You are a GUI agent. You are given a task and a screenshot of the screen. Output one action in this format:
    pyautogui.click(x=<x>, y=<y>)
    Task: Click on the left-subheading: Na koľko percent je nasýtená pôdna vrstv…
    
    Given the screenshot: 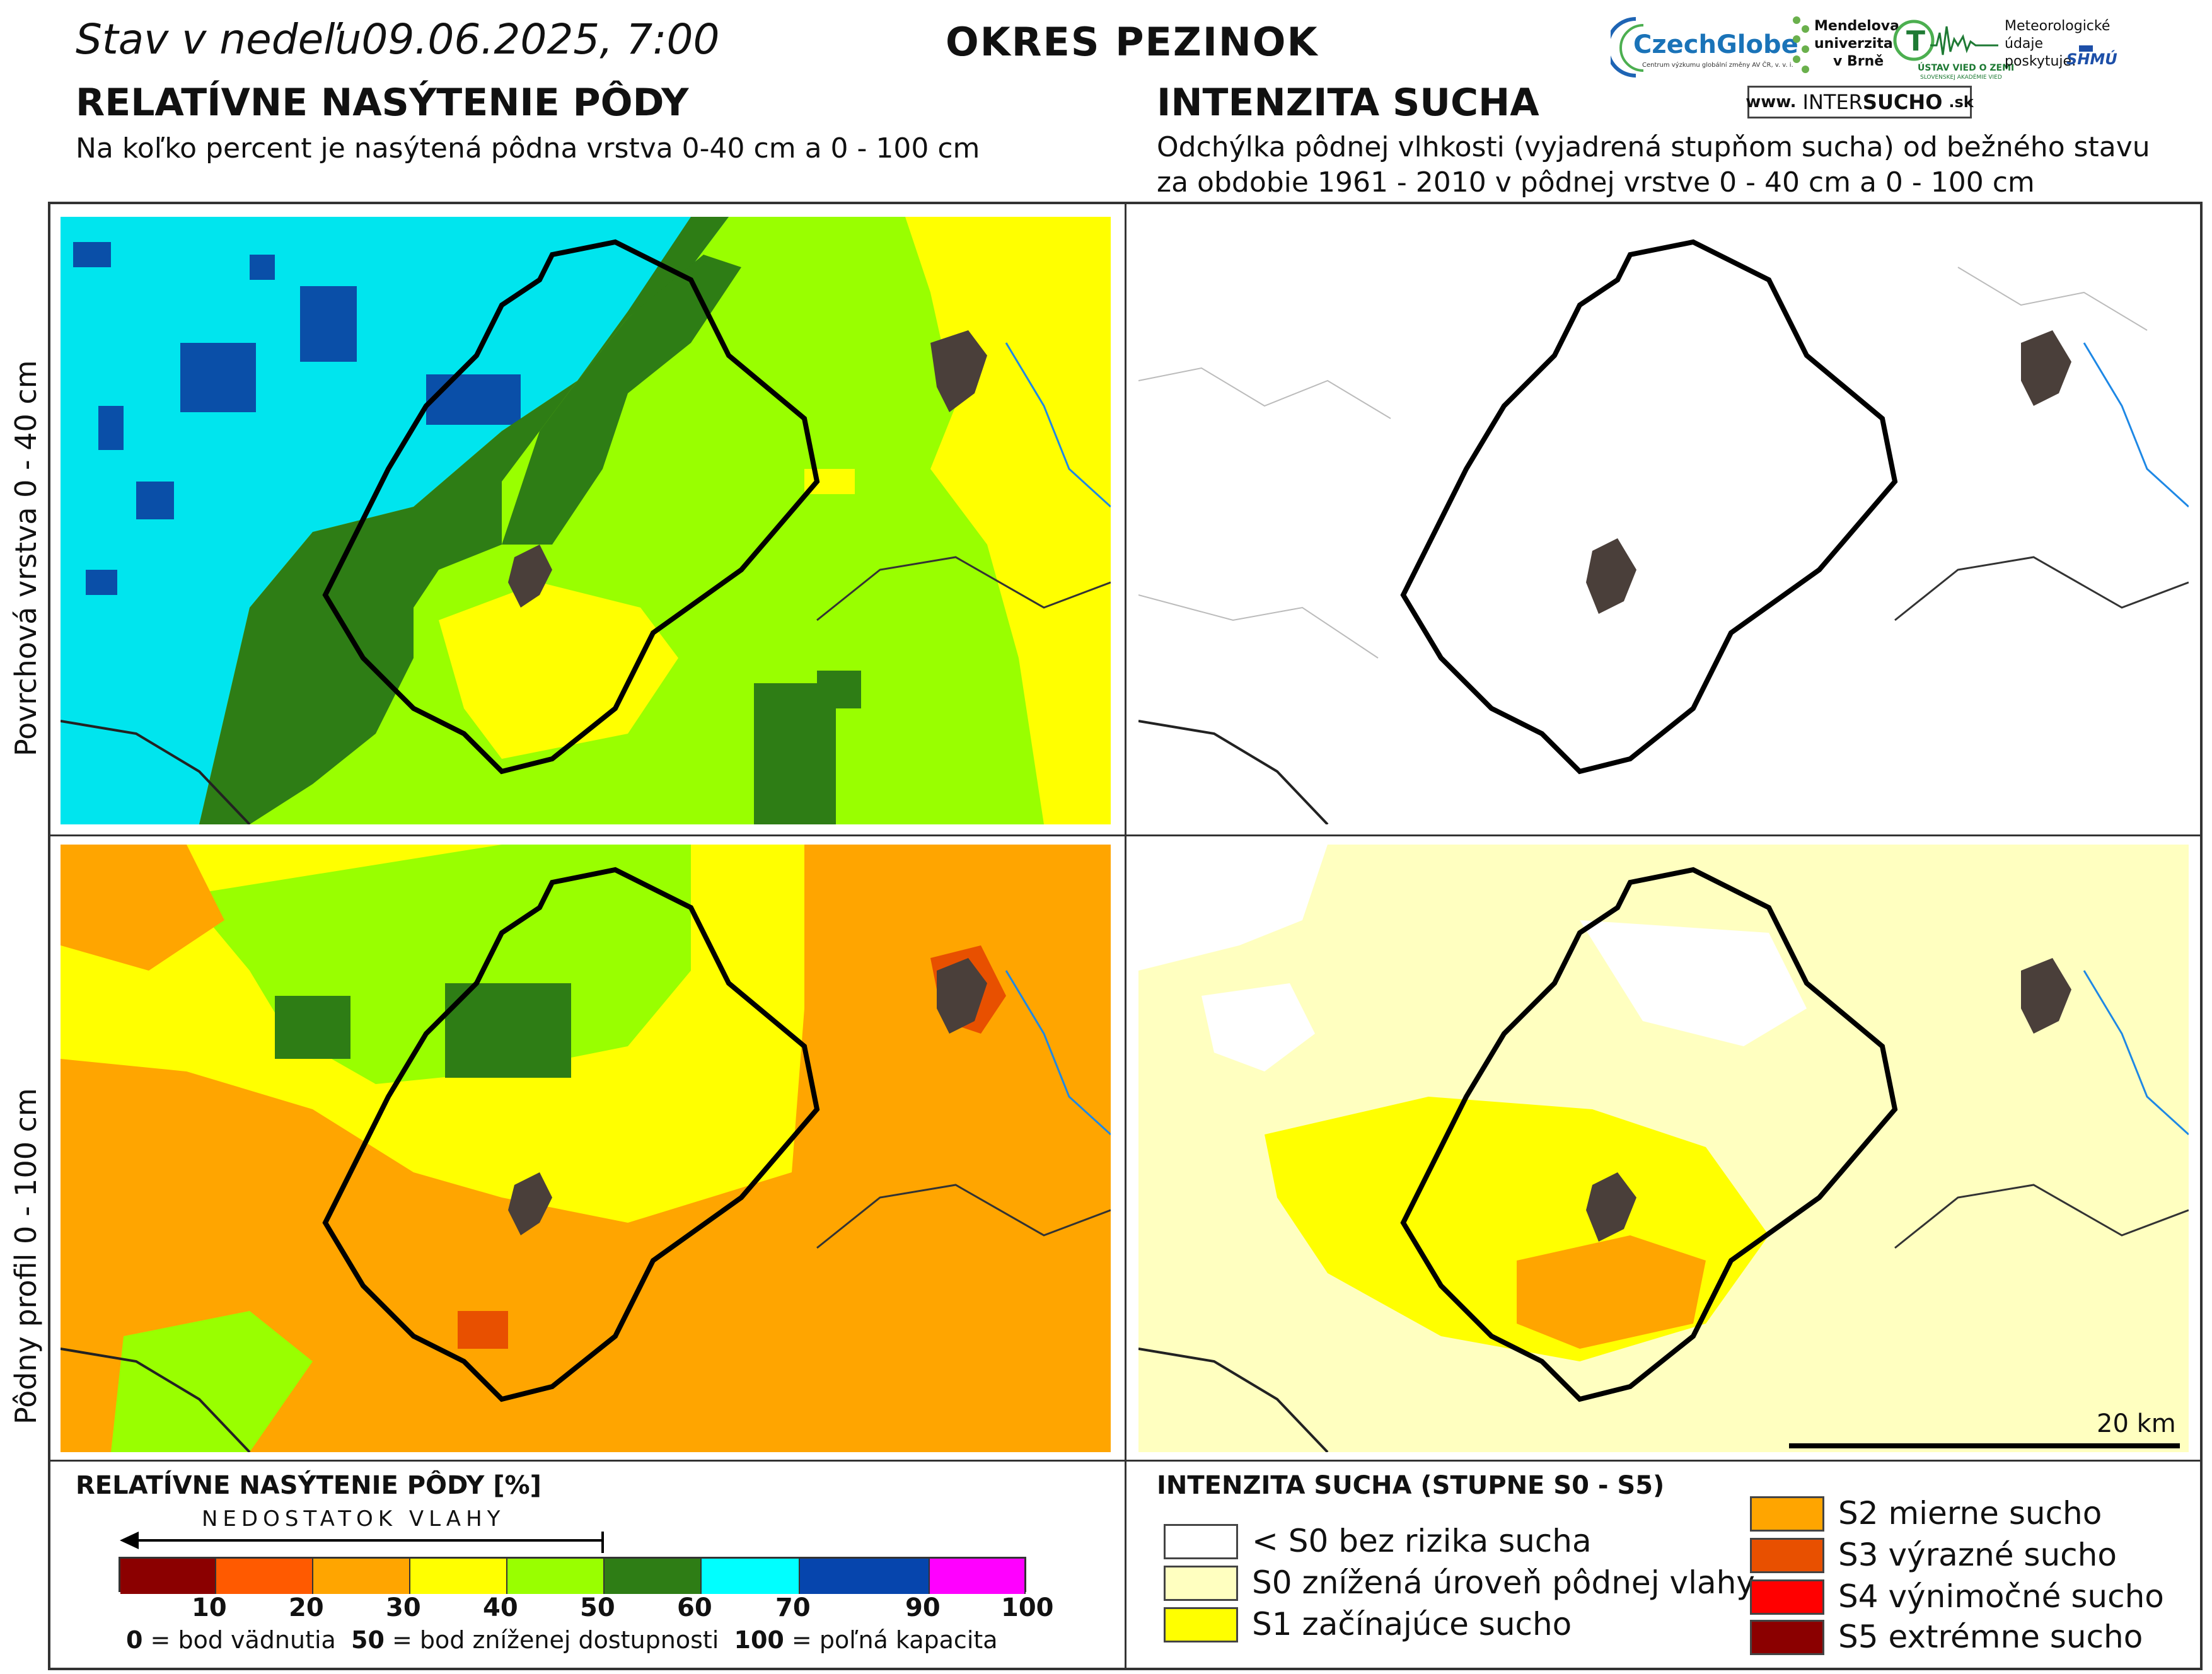 What is the action you would take?
    pyautogui.click(x=528, y=148)
    